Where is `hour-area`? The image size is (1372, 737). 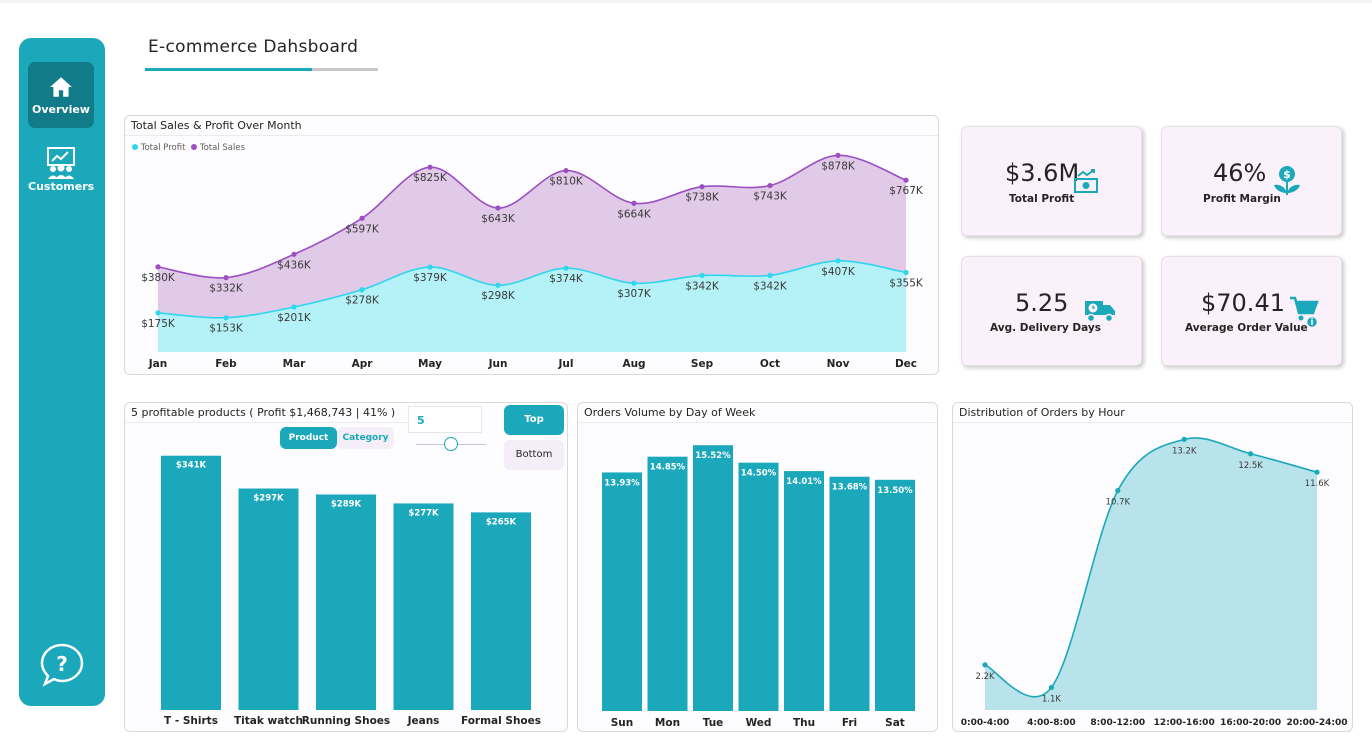 hour-area is located at coordinates (1151, 573).